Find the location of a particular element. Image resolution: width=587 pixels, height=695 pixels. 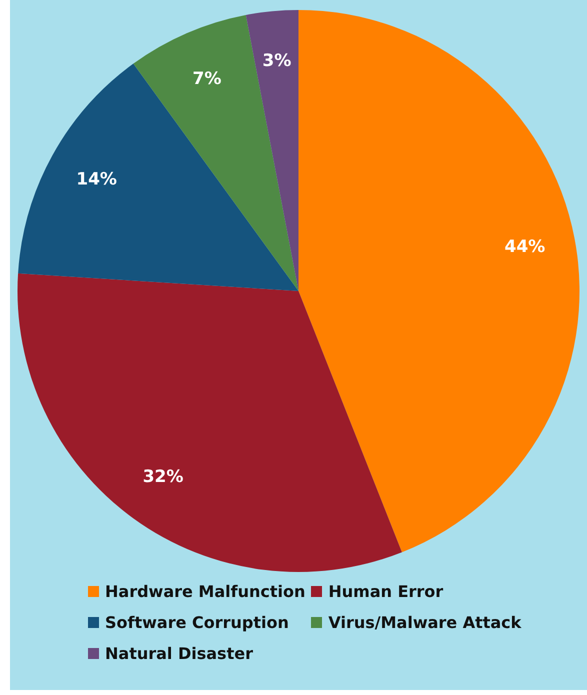

legend-label: Virus/Malware Attack is located at coordinates (425, 622).